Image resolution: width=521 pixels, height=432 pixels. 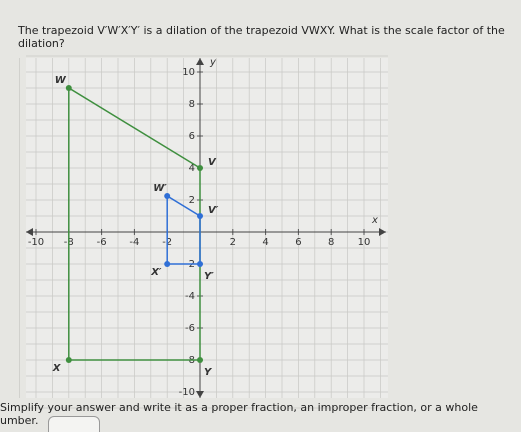 I want to click on x-tick-label: 10, so click(x=364, y=242).